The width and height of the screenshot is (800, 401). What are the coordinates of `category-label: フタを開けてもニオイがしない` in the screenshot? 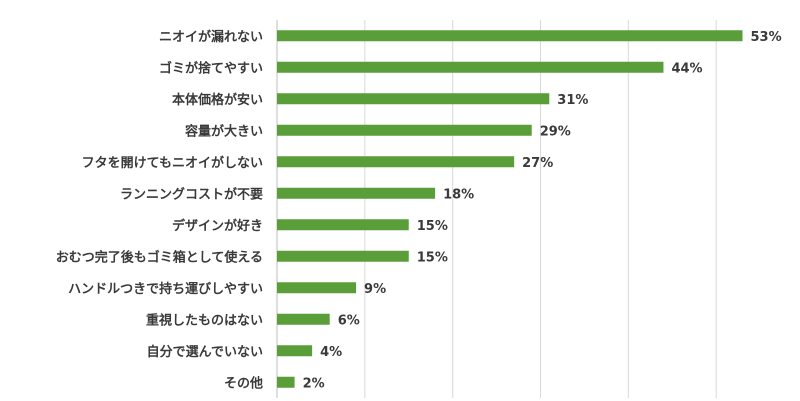 It's located at (172, 163).